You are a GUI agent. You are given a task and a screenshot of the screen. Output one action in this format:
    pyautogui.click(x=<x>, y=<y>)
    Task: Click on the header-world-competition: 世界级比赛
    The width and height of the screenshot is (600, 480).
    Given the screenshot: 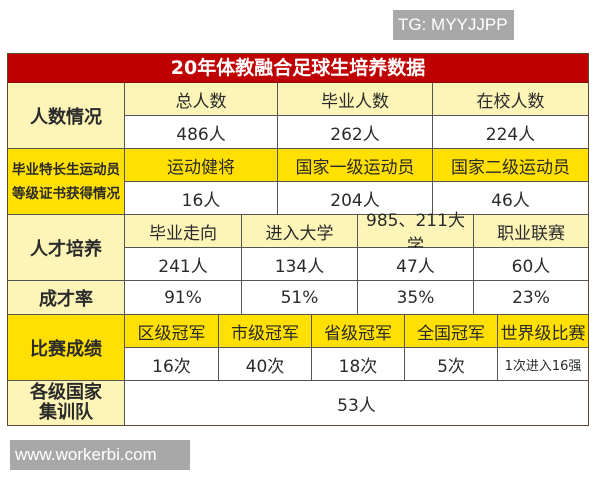 What is the action you would take?
    pyautogui.click(x=543, y=331)
    